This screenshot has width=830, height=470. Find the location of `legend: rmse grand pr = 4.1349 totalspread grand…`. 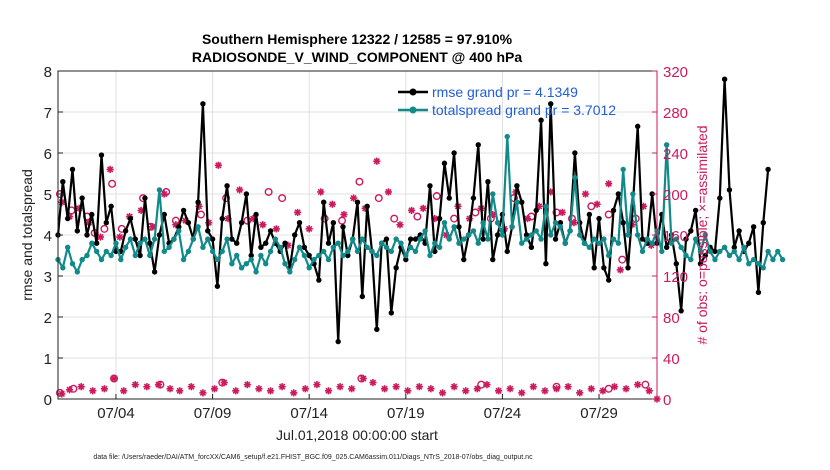

legend: rmse grand pr = 4.1349 totalspread grand… is located at coordinates (507, 101).